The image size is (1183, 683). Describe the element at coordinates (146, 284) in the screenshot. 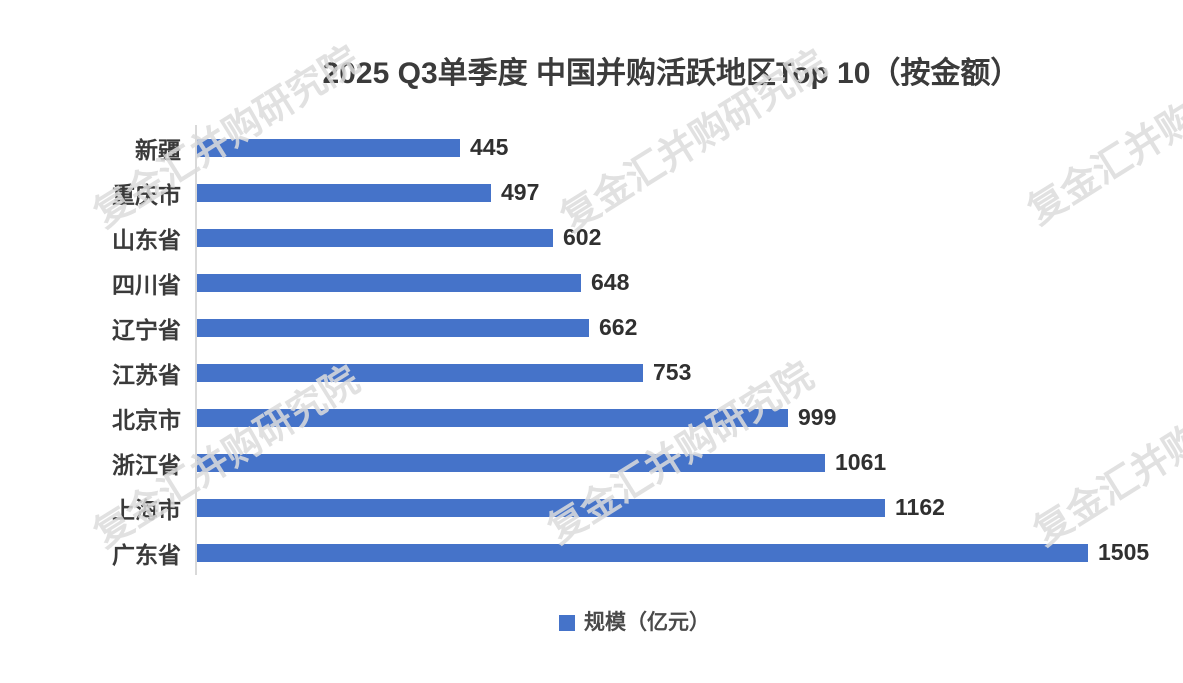

I see `category-label: 四川省` at that location.